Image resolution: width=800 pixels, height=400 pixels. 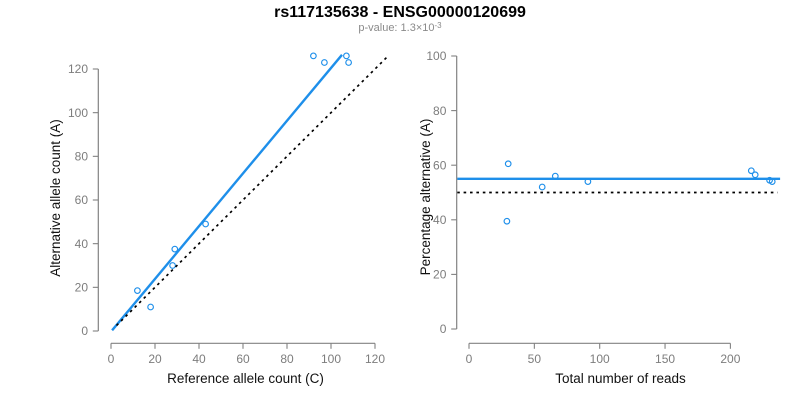 I want to click on x-tick-label: 120, so click(x=375, y=359).